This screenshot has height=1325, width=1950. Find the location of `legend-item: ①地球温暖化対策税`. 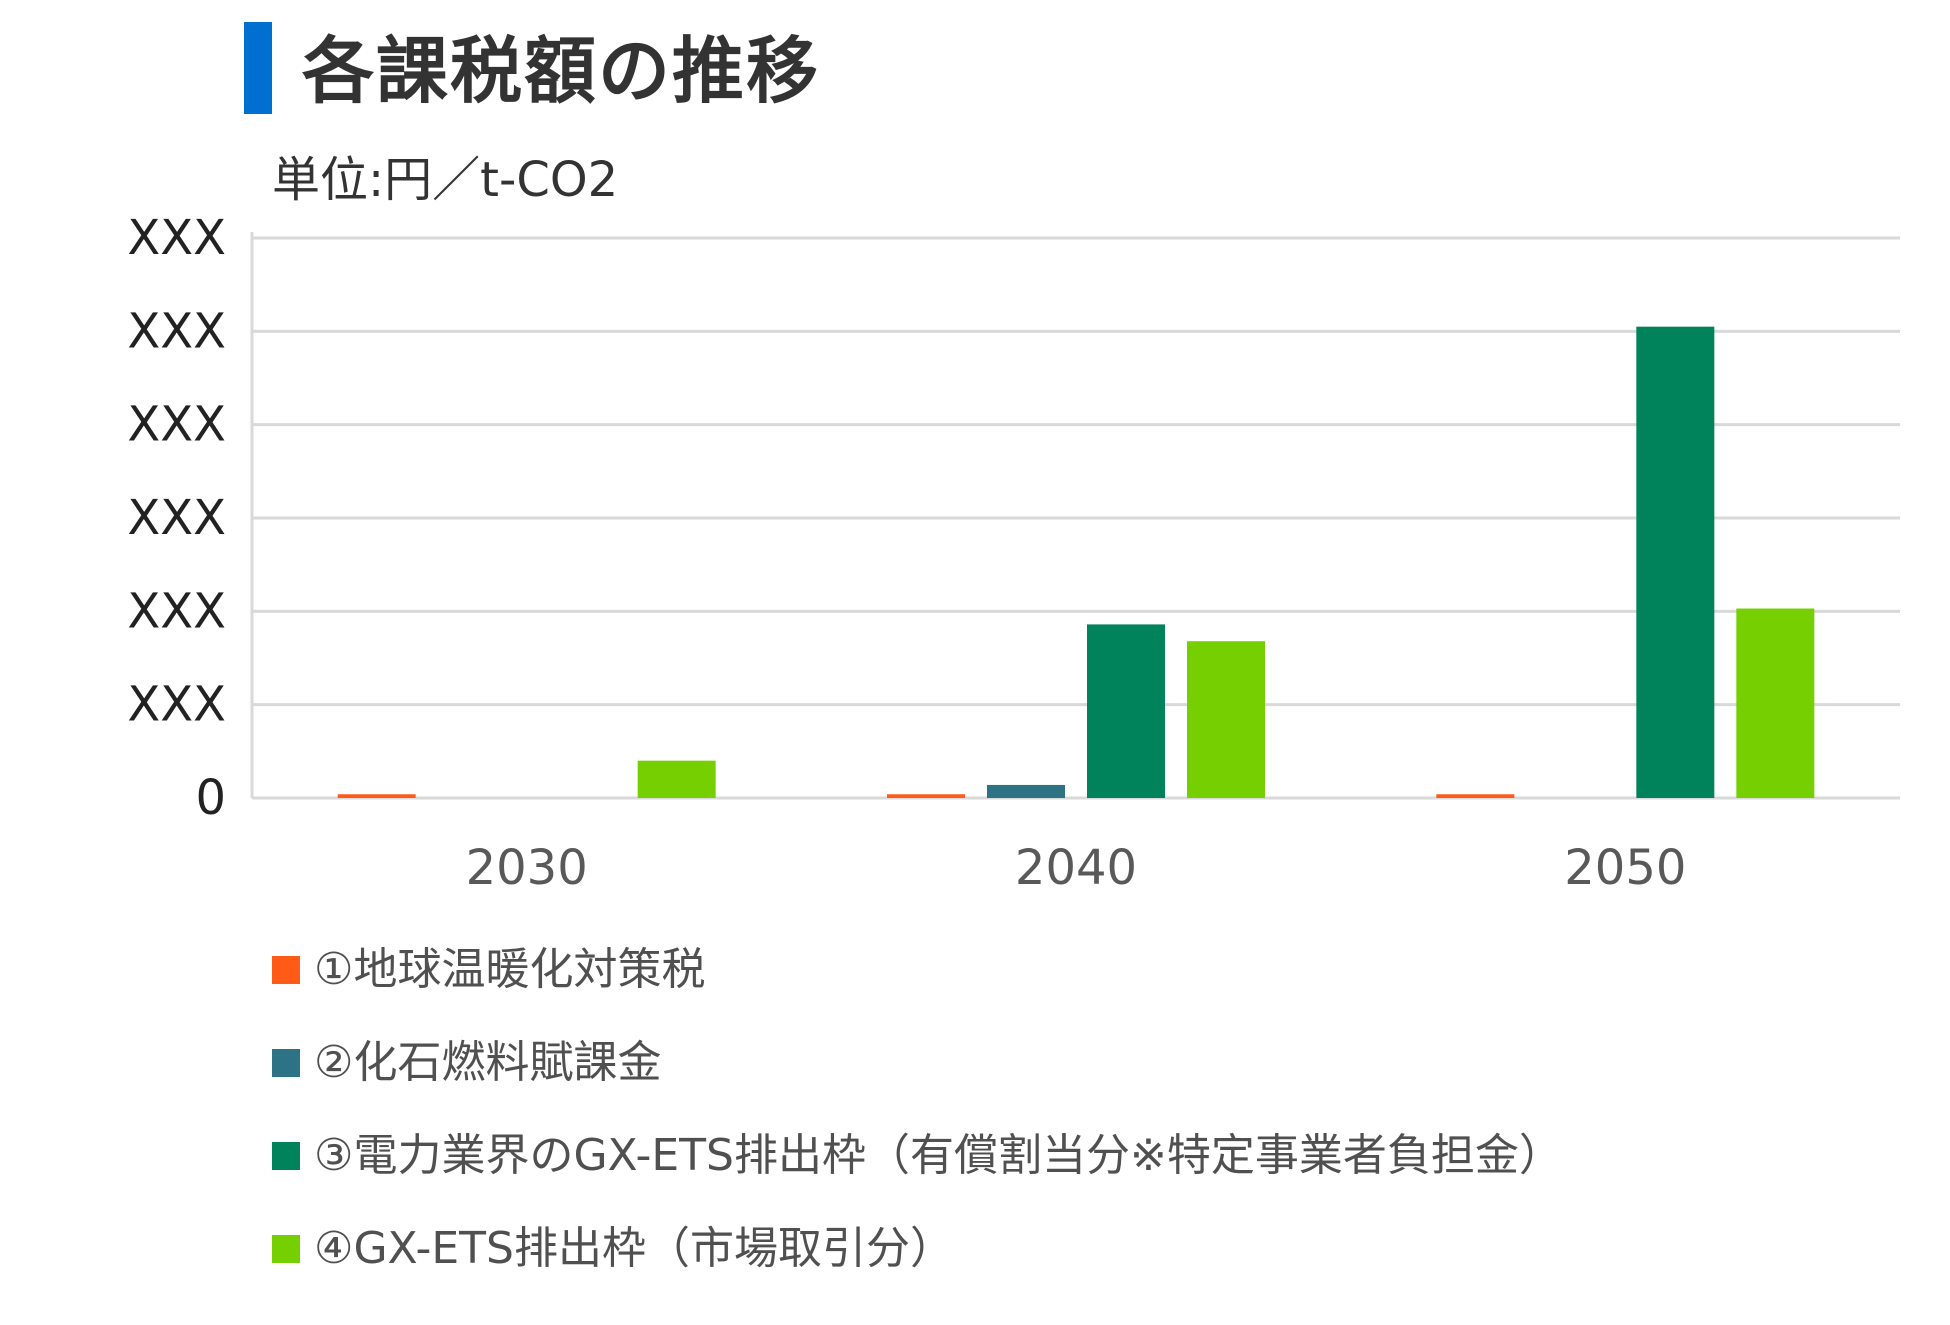

legend-item: ①地球温暖化対策税 is located at coordinates (488, 970).